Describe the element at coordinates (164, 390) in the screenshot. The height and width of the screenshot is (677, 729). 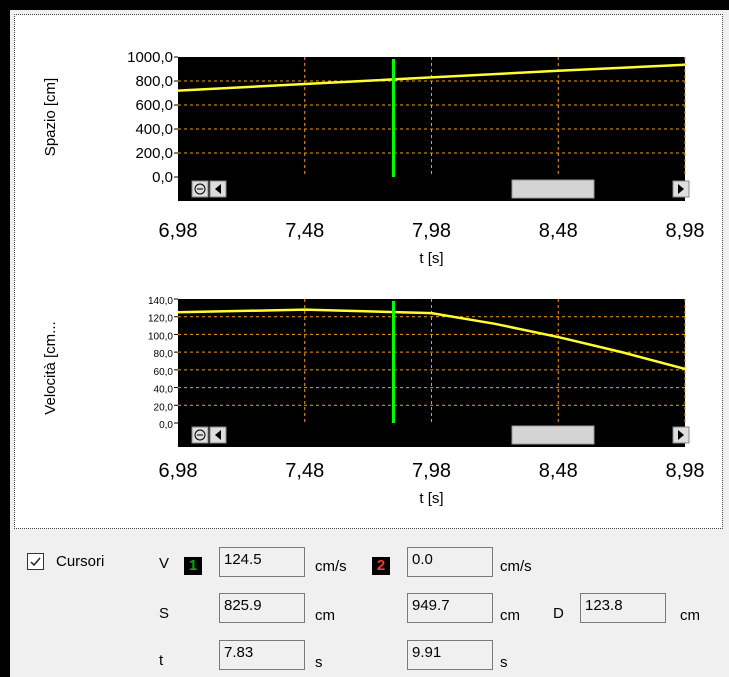
I see `y-tick-label: 40,0` at that location.